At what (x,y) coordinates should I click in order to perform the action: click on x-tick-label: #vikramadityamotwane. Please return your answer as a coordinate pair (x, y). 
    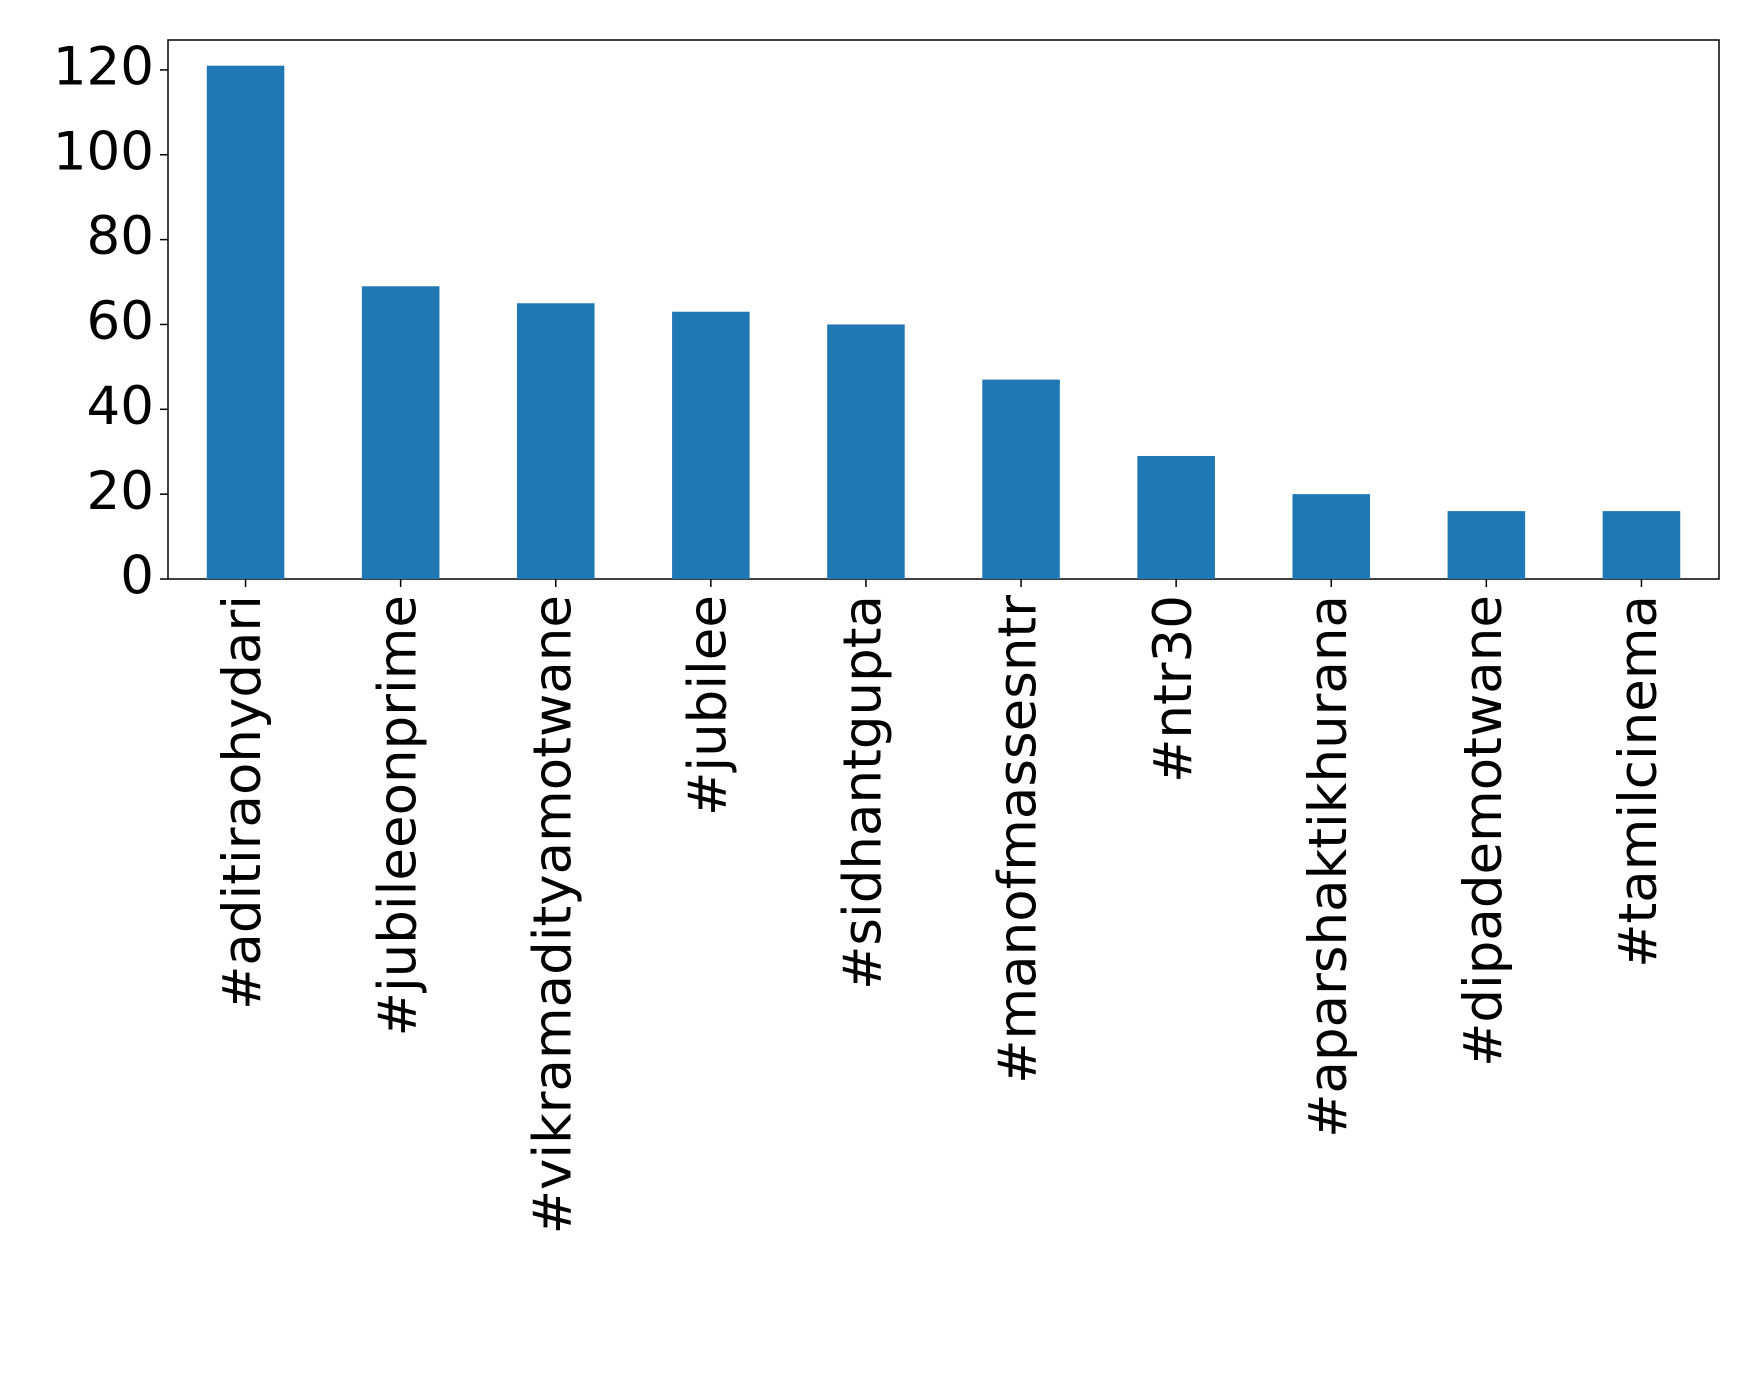
    Looking at the image, I should click on (552, 914).